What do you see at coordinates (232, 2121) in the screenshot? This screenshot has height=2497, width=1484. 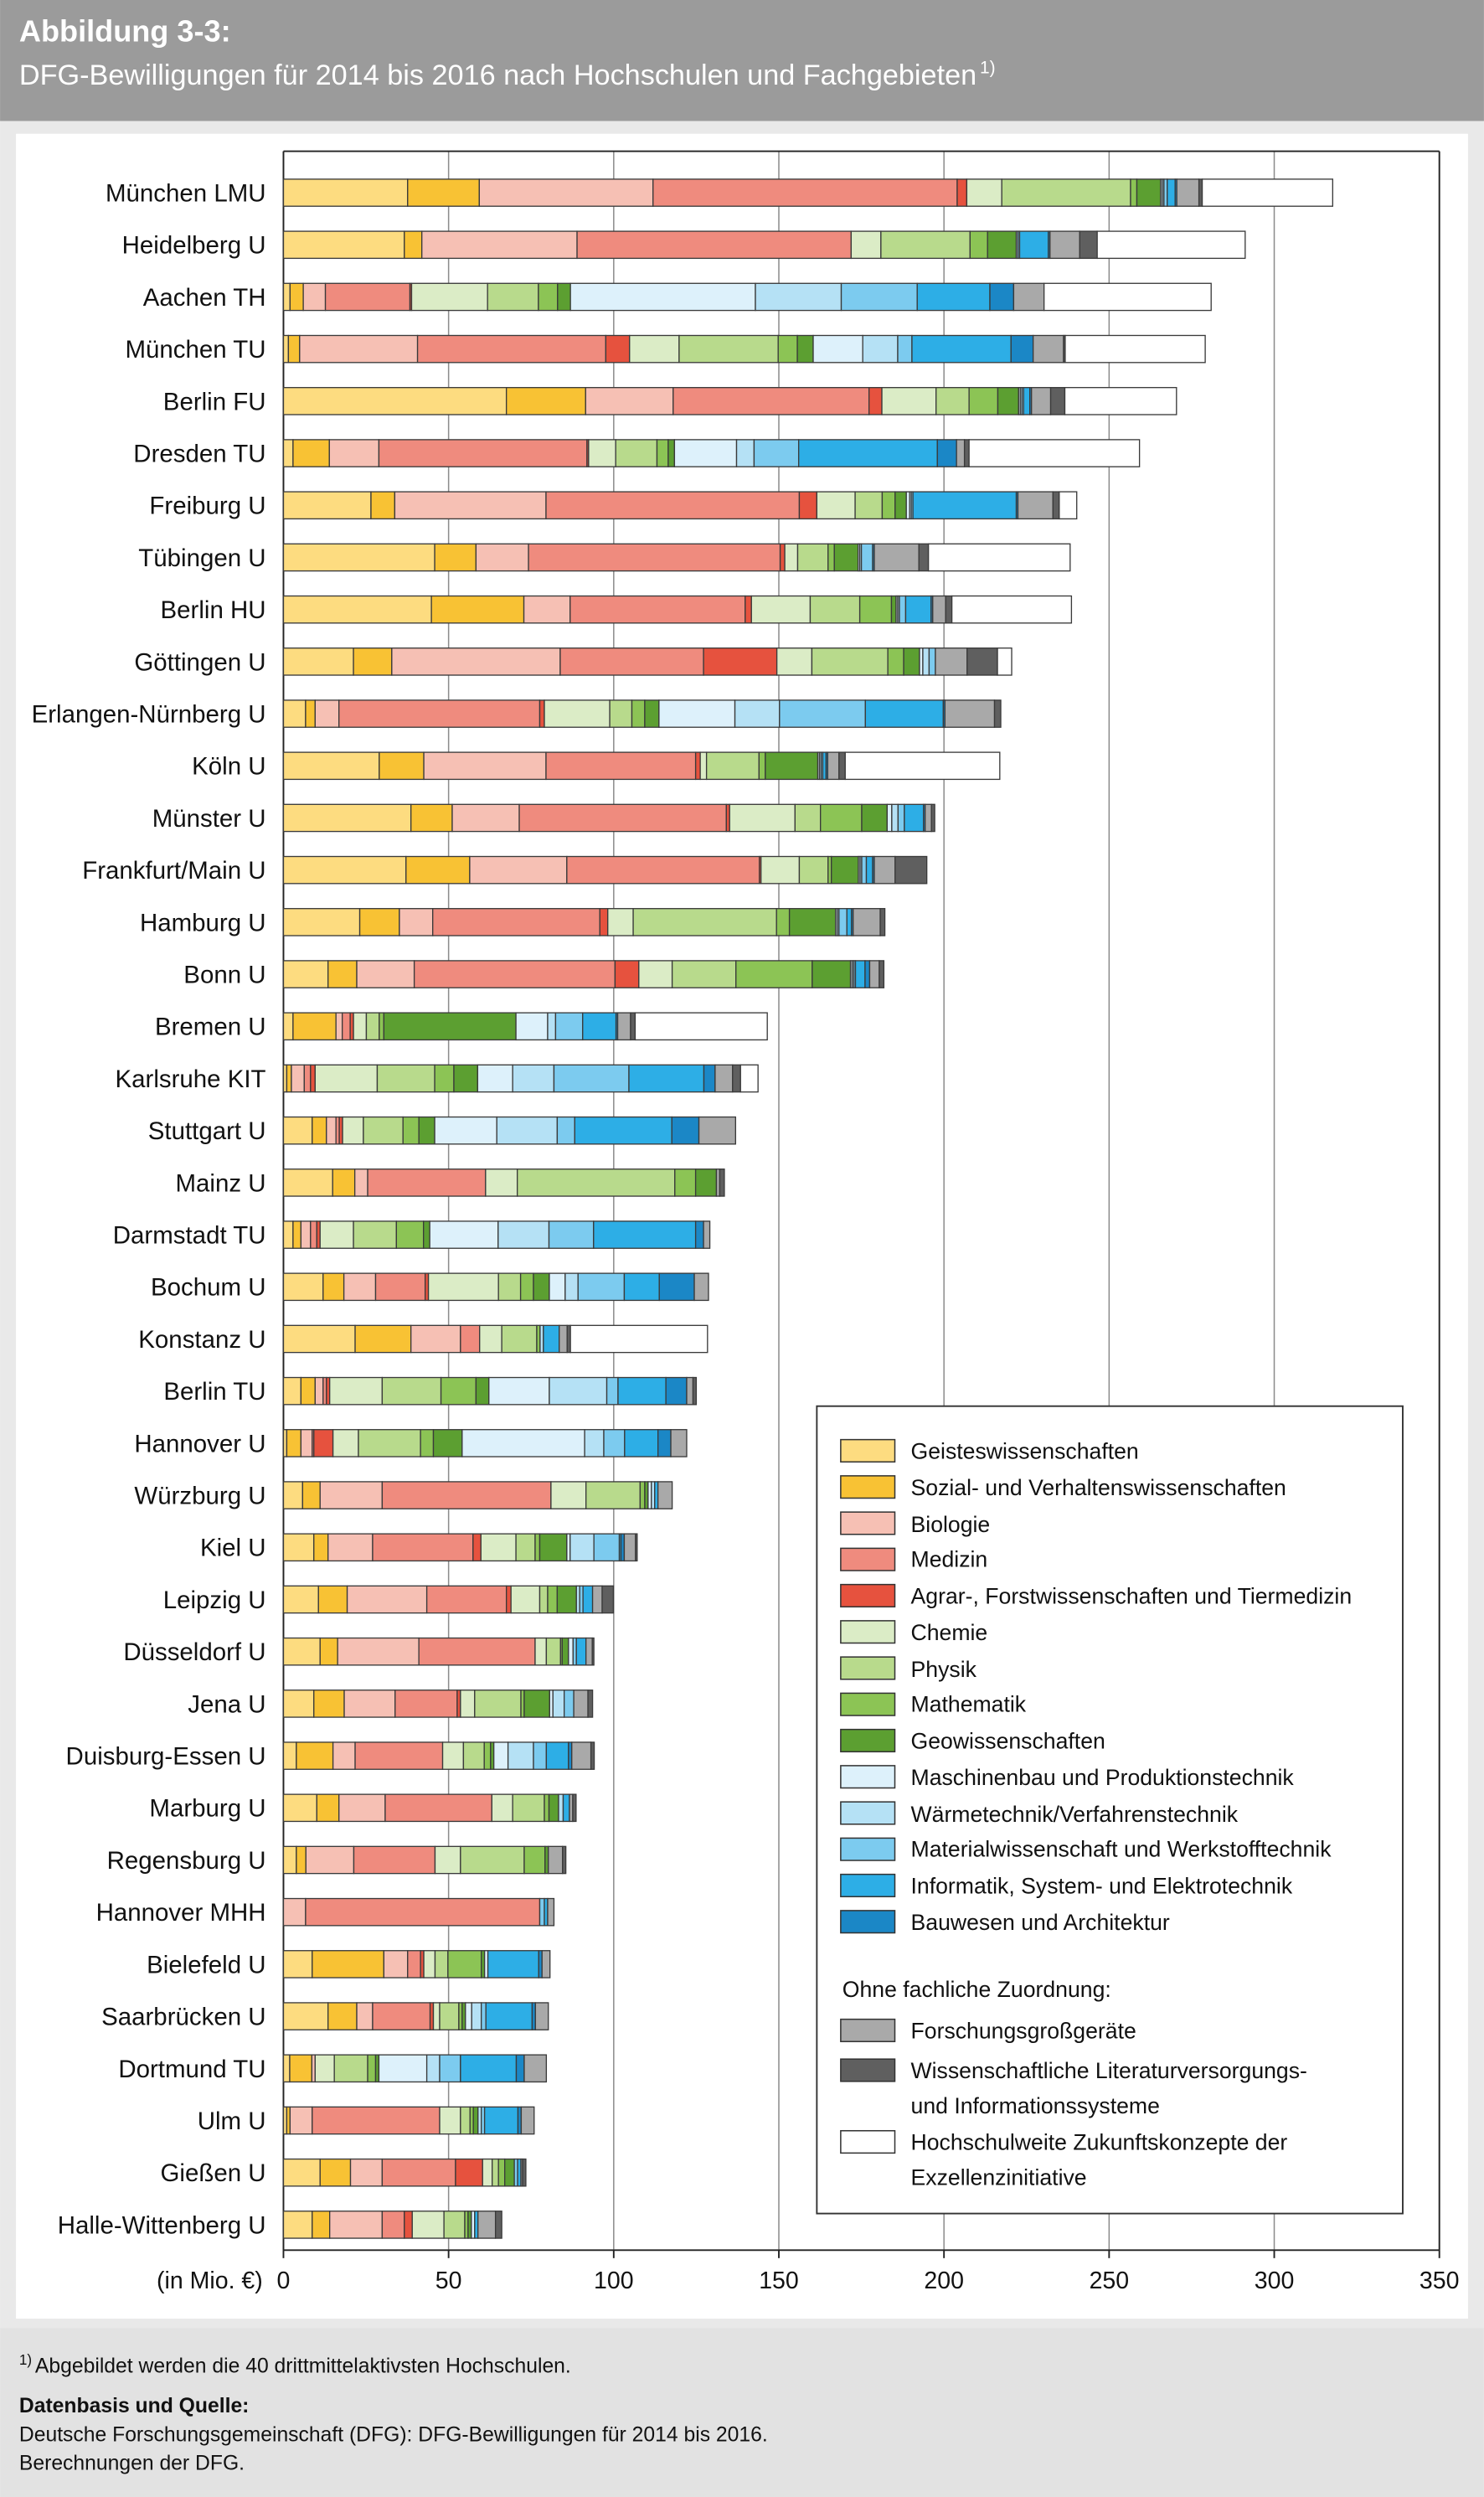 I see `category-label: Ulm U` at bounding box center [232, 2121].